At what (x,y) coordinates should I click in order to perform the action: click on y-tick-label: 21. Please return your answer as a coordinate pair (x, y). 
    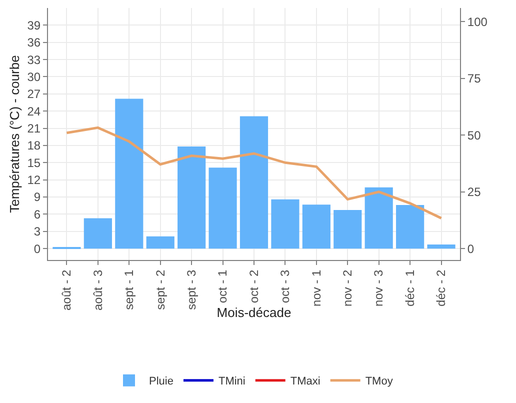
    Looking at the image, I should click on (34, 128).